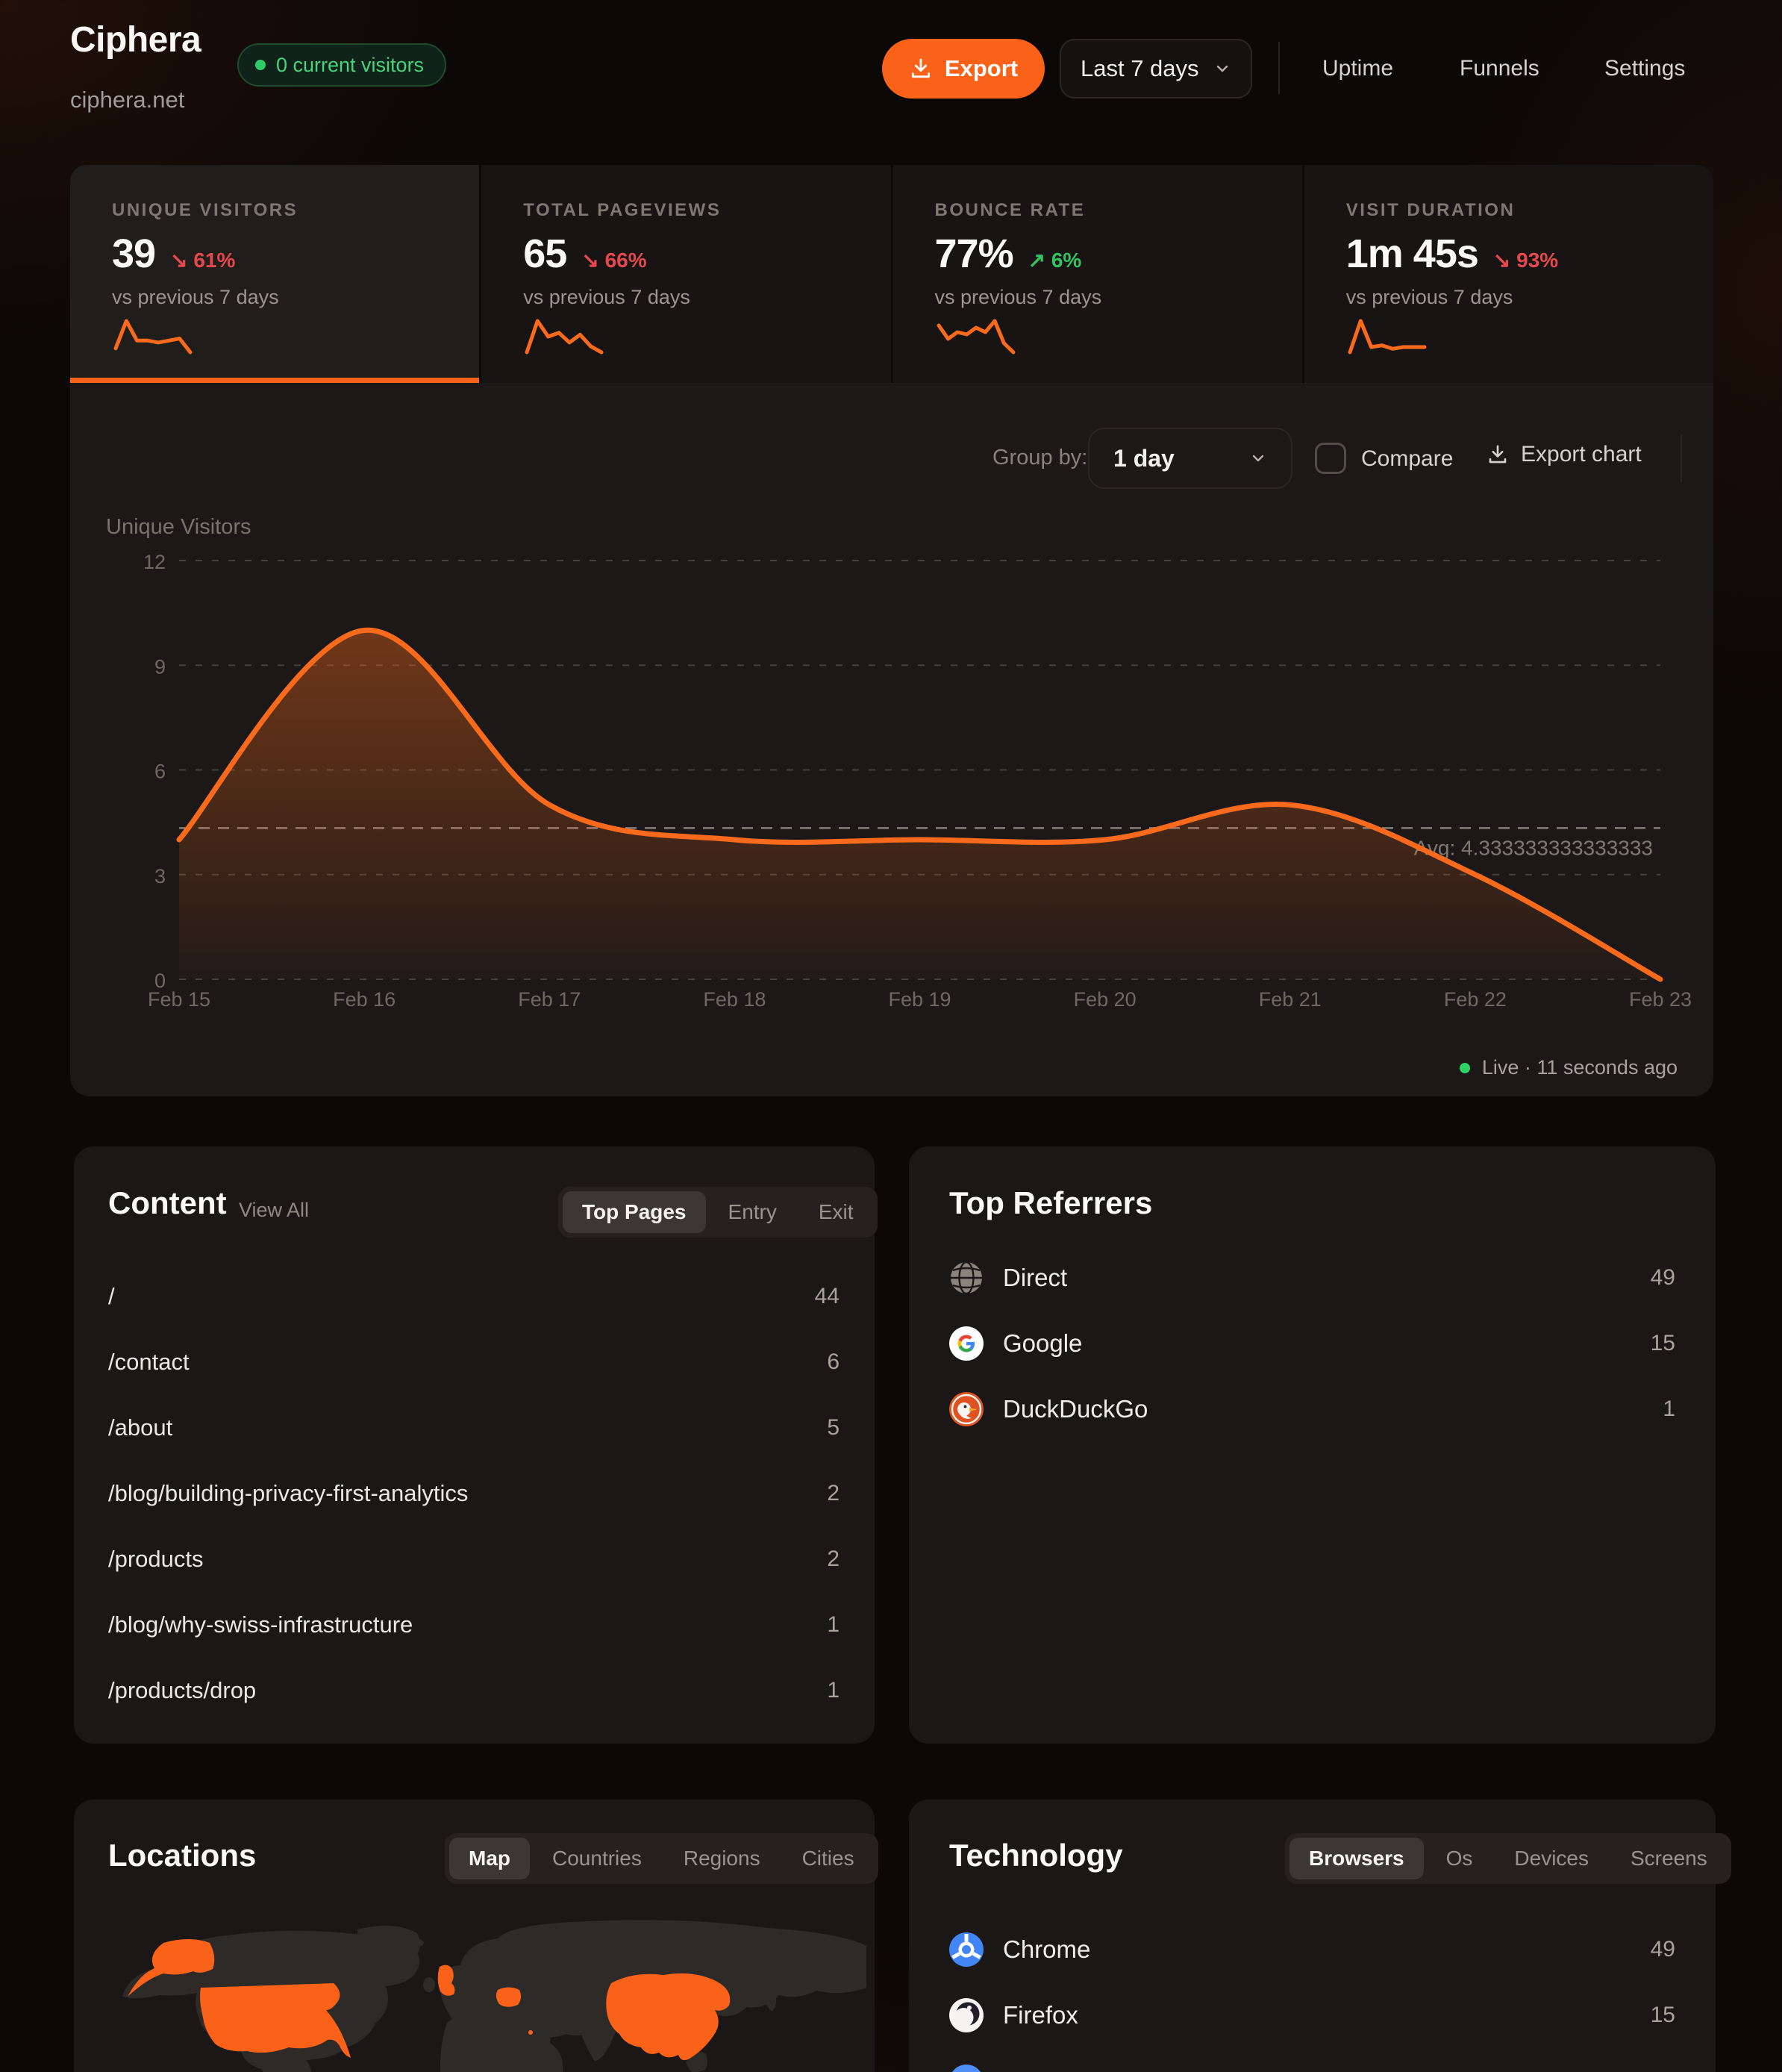 This screenshot has width=1782, height=2072. Describe the element at coordinates (474, 1296) in the screenshot. I see `page-row: / 44` at that location.